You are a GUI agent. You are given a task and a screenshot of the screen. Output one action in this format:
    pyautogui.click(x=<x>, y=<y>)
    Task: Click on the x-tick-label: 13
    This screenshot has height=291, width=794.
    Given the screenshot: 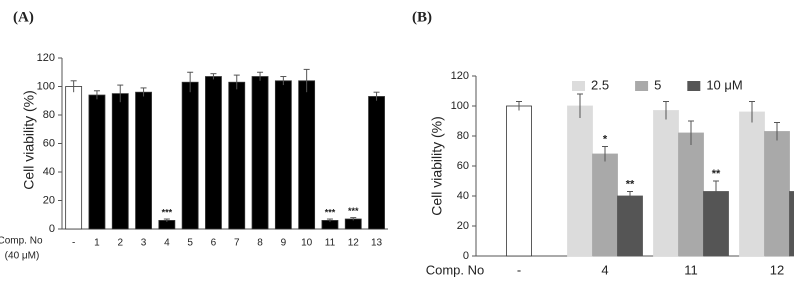 What is the action you would take?
    pyautogui.click(x=377, y=243)
    